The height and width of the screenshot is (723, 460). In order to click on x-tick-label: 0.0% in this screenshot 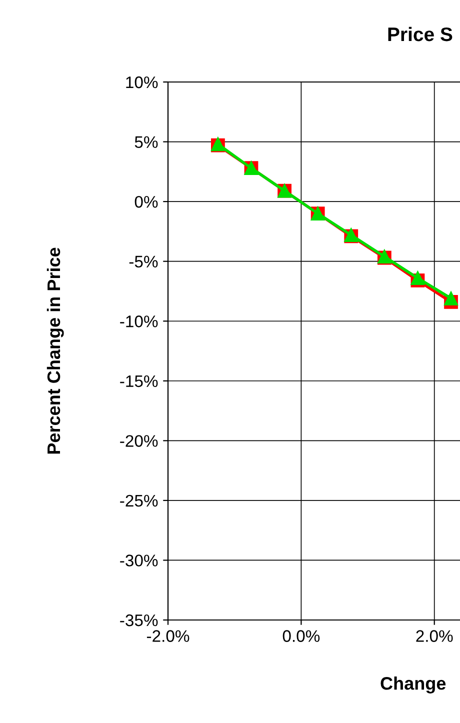, I will do `click(301, 636)`.